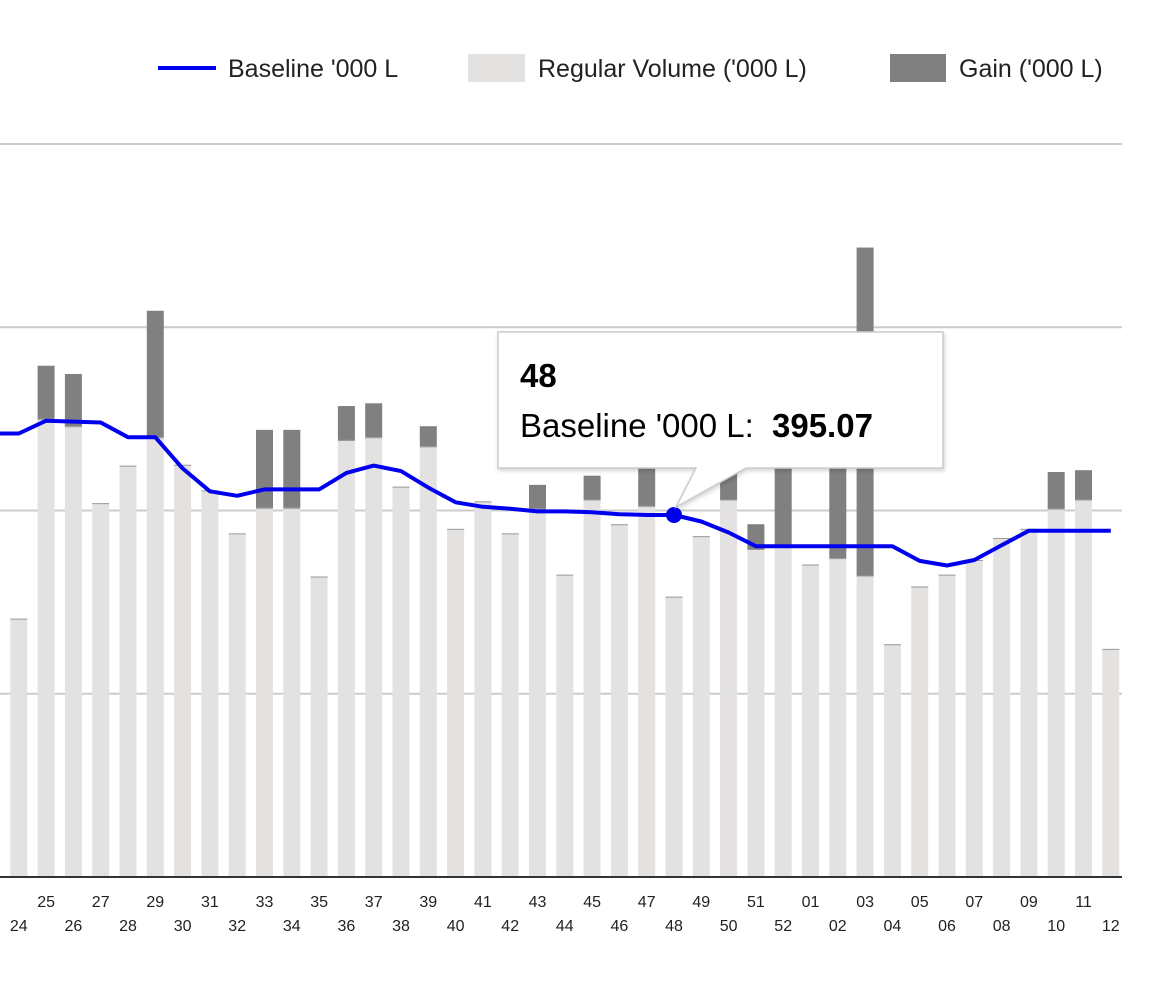 This screenshot has width=1158, height=983. I want to click on baseline-line, so click(555, 493).